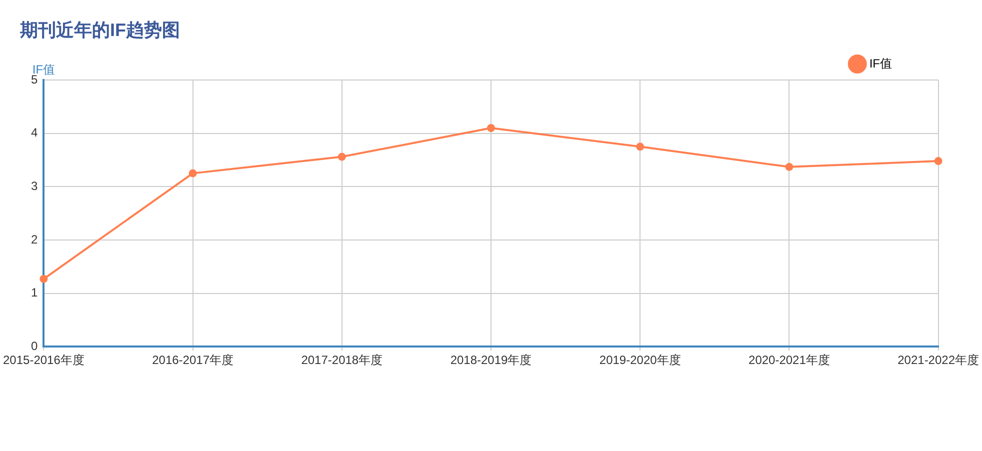 This screenshot has width=982, height=451. What do you see at coordinates (43, 360) in the screenshot?
I see `x-tick-label: 2015-2016年度` at bounding box center [43, 360].